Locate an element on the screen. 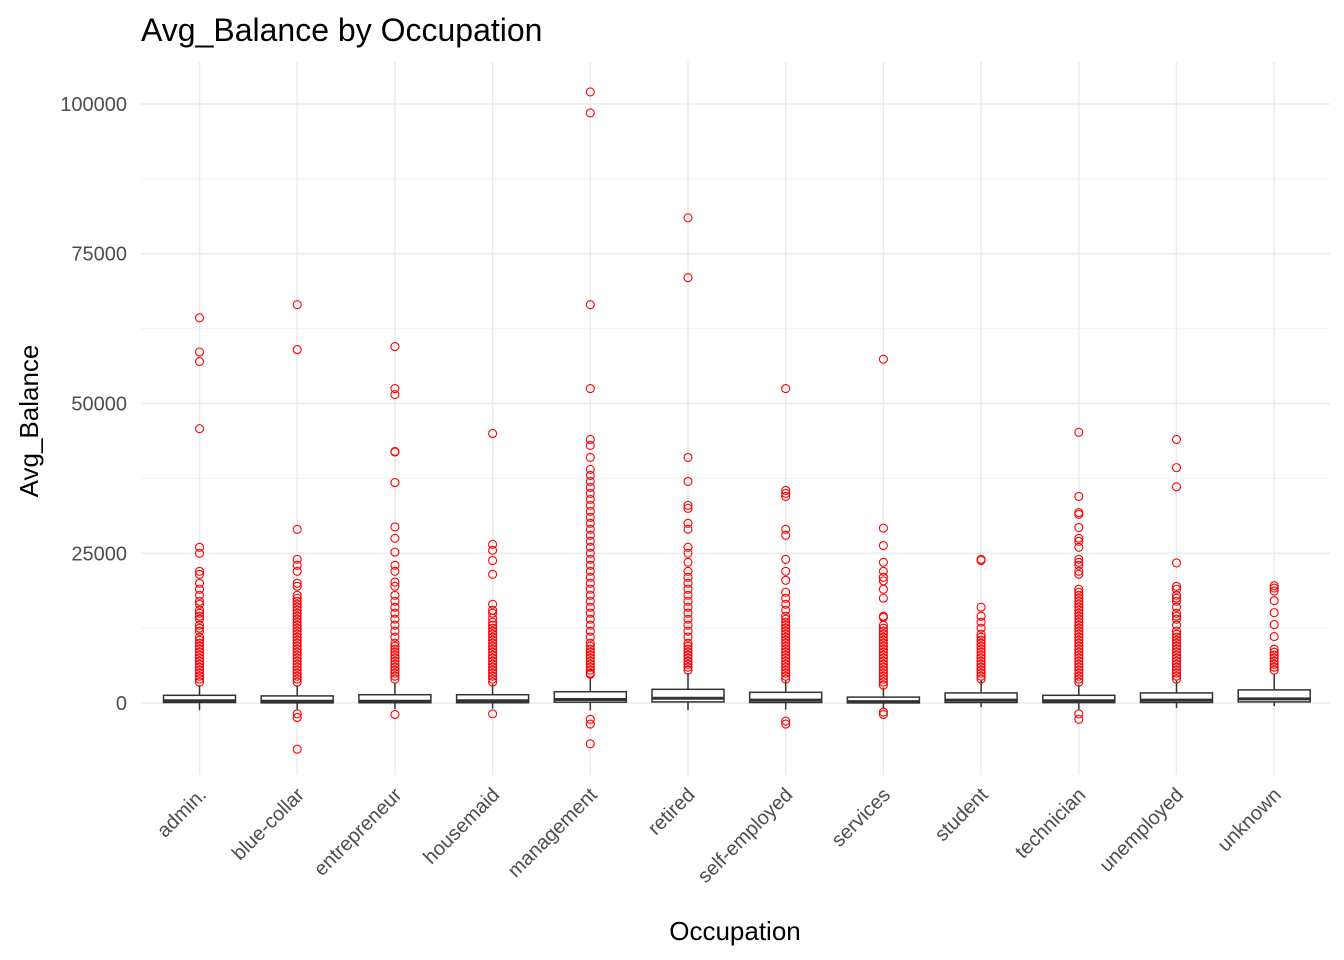  x-tick-label: student is located at coordinates (962, 815).